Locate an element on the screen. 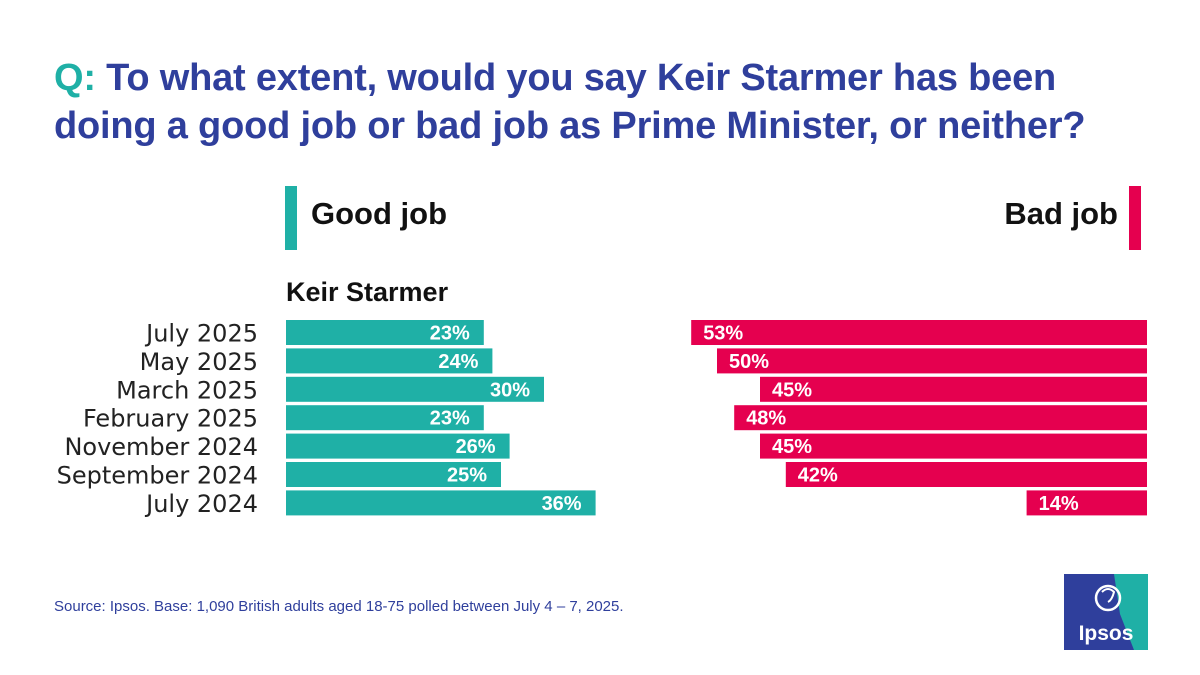  legend-bad-swatch is located at coordinates (1135, 218).